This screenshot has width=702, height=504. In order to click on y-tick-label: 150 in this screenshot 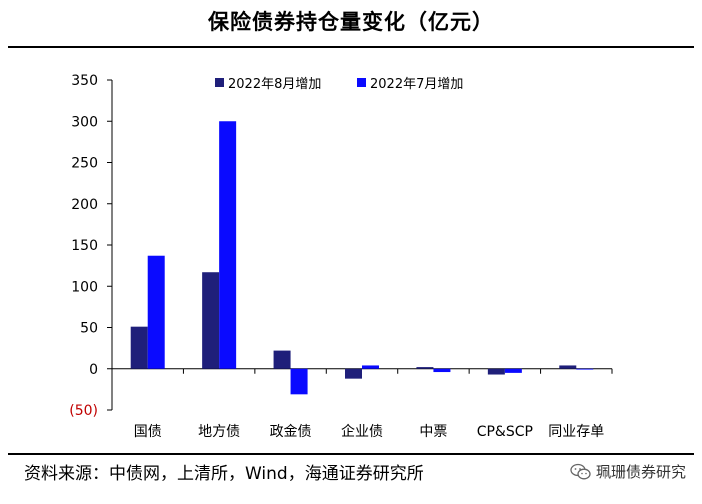, I will do `click(84, 246)`.